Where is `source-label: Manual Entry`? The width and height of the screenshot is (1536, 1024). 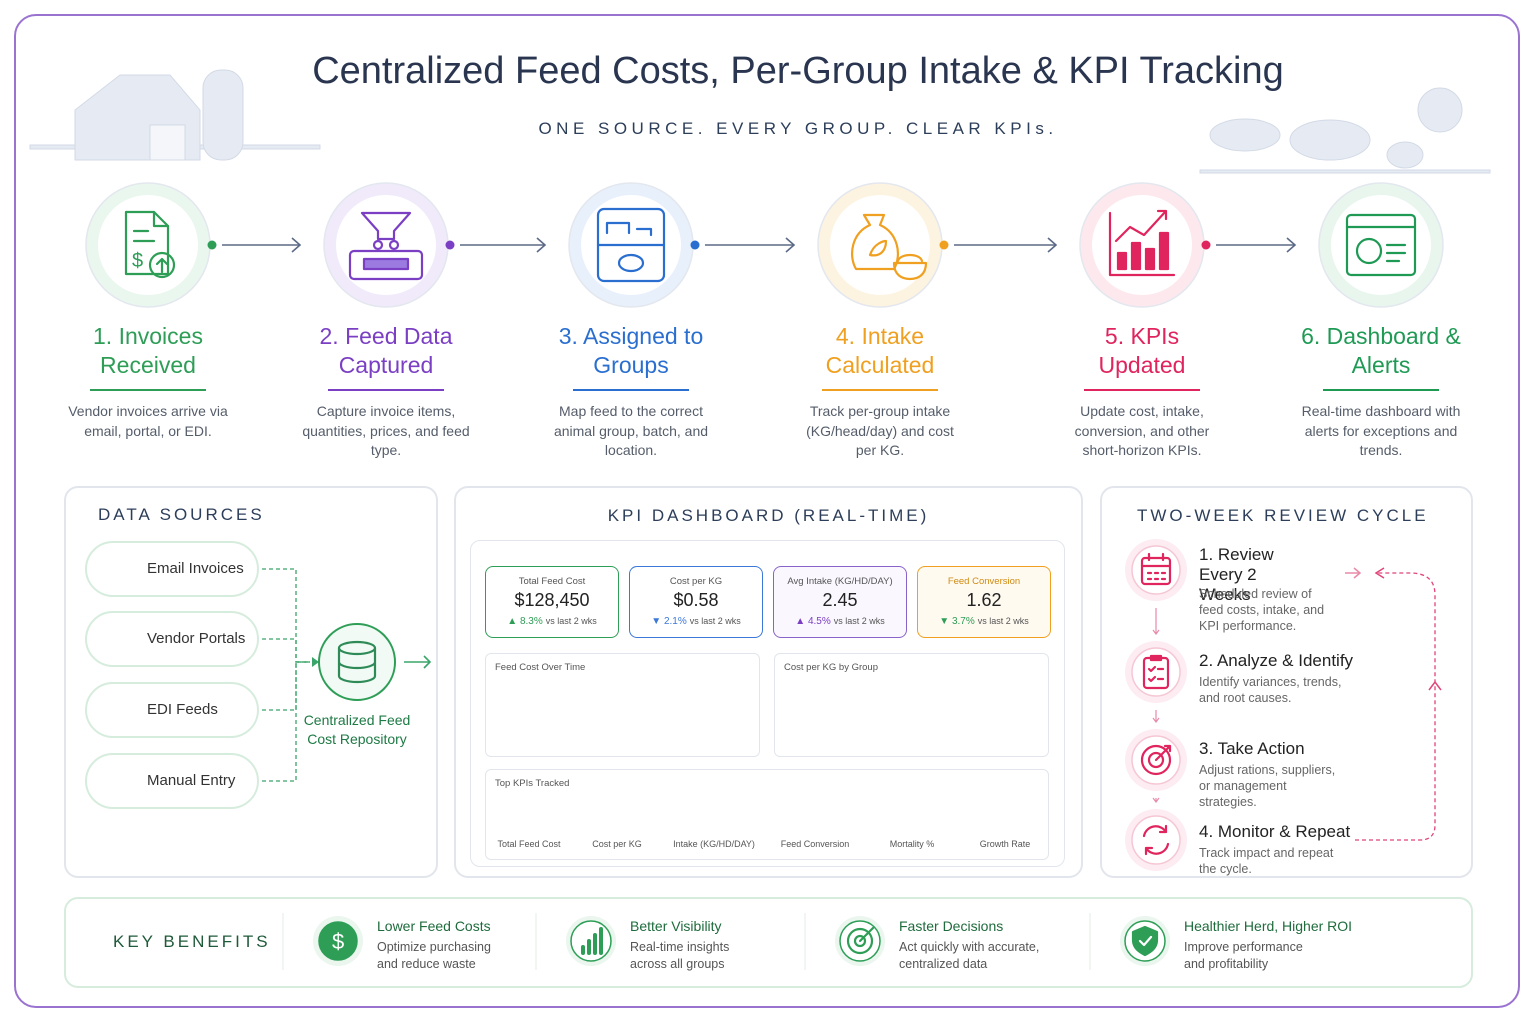 source-label: Manual Entry is located at coordinates (191, 780).